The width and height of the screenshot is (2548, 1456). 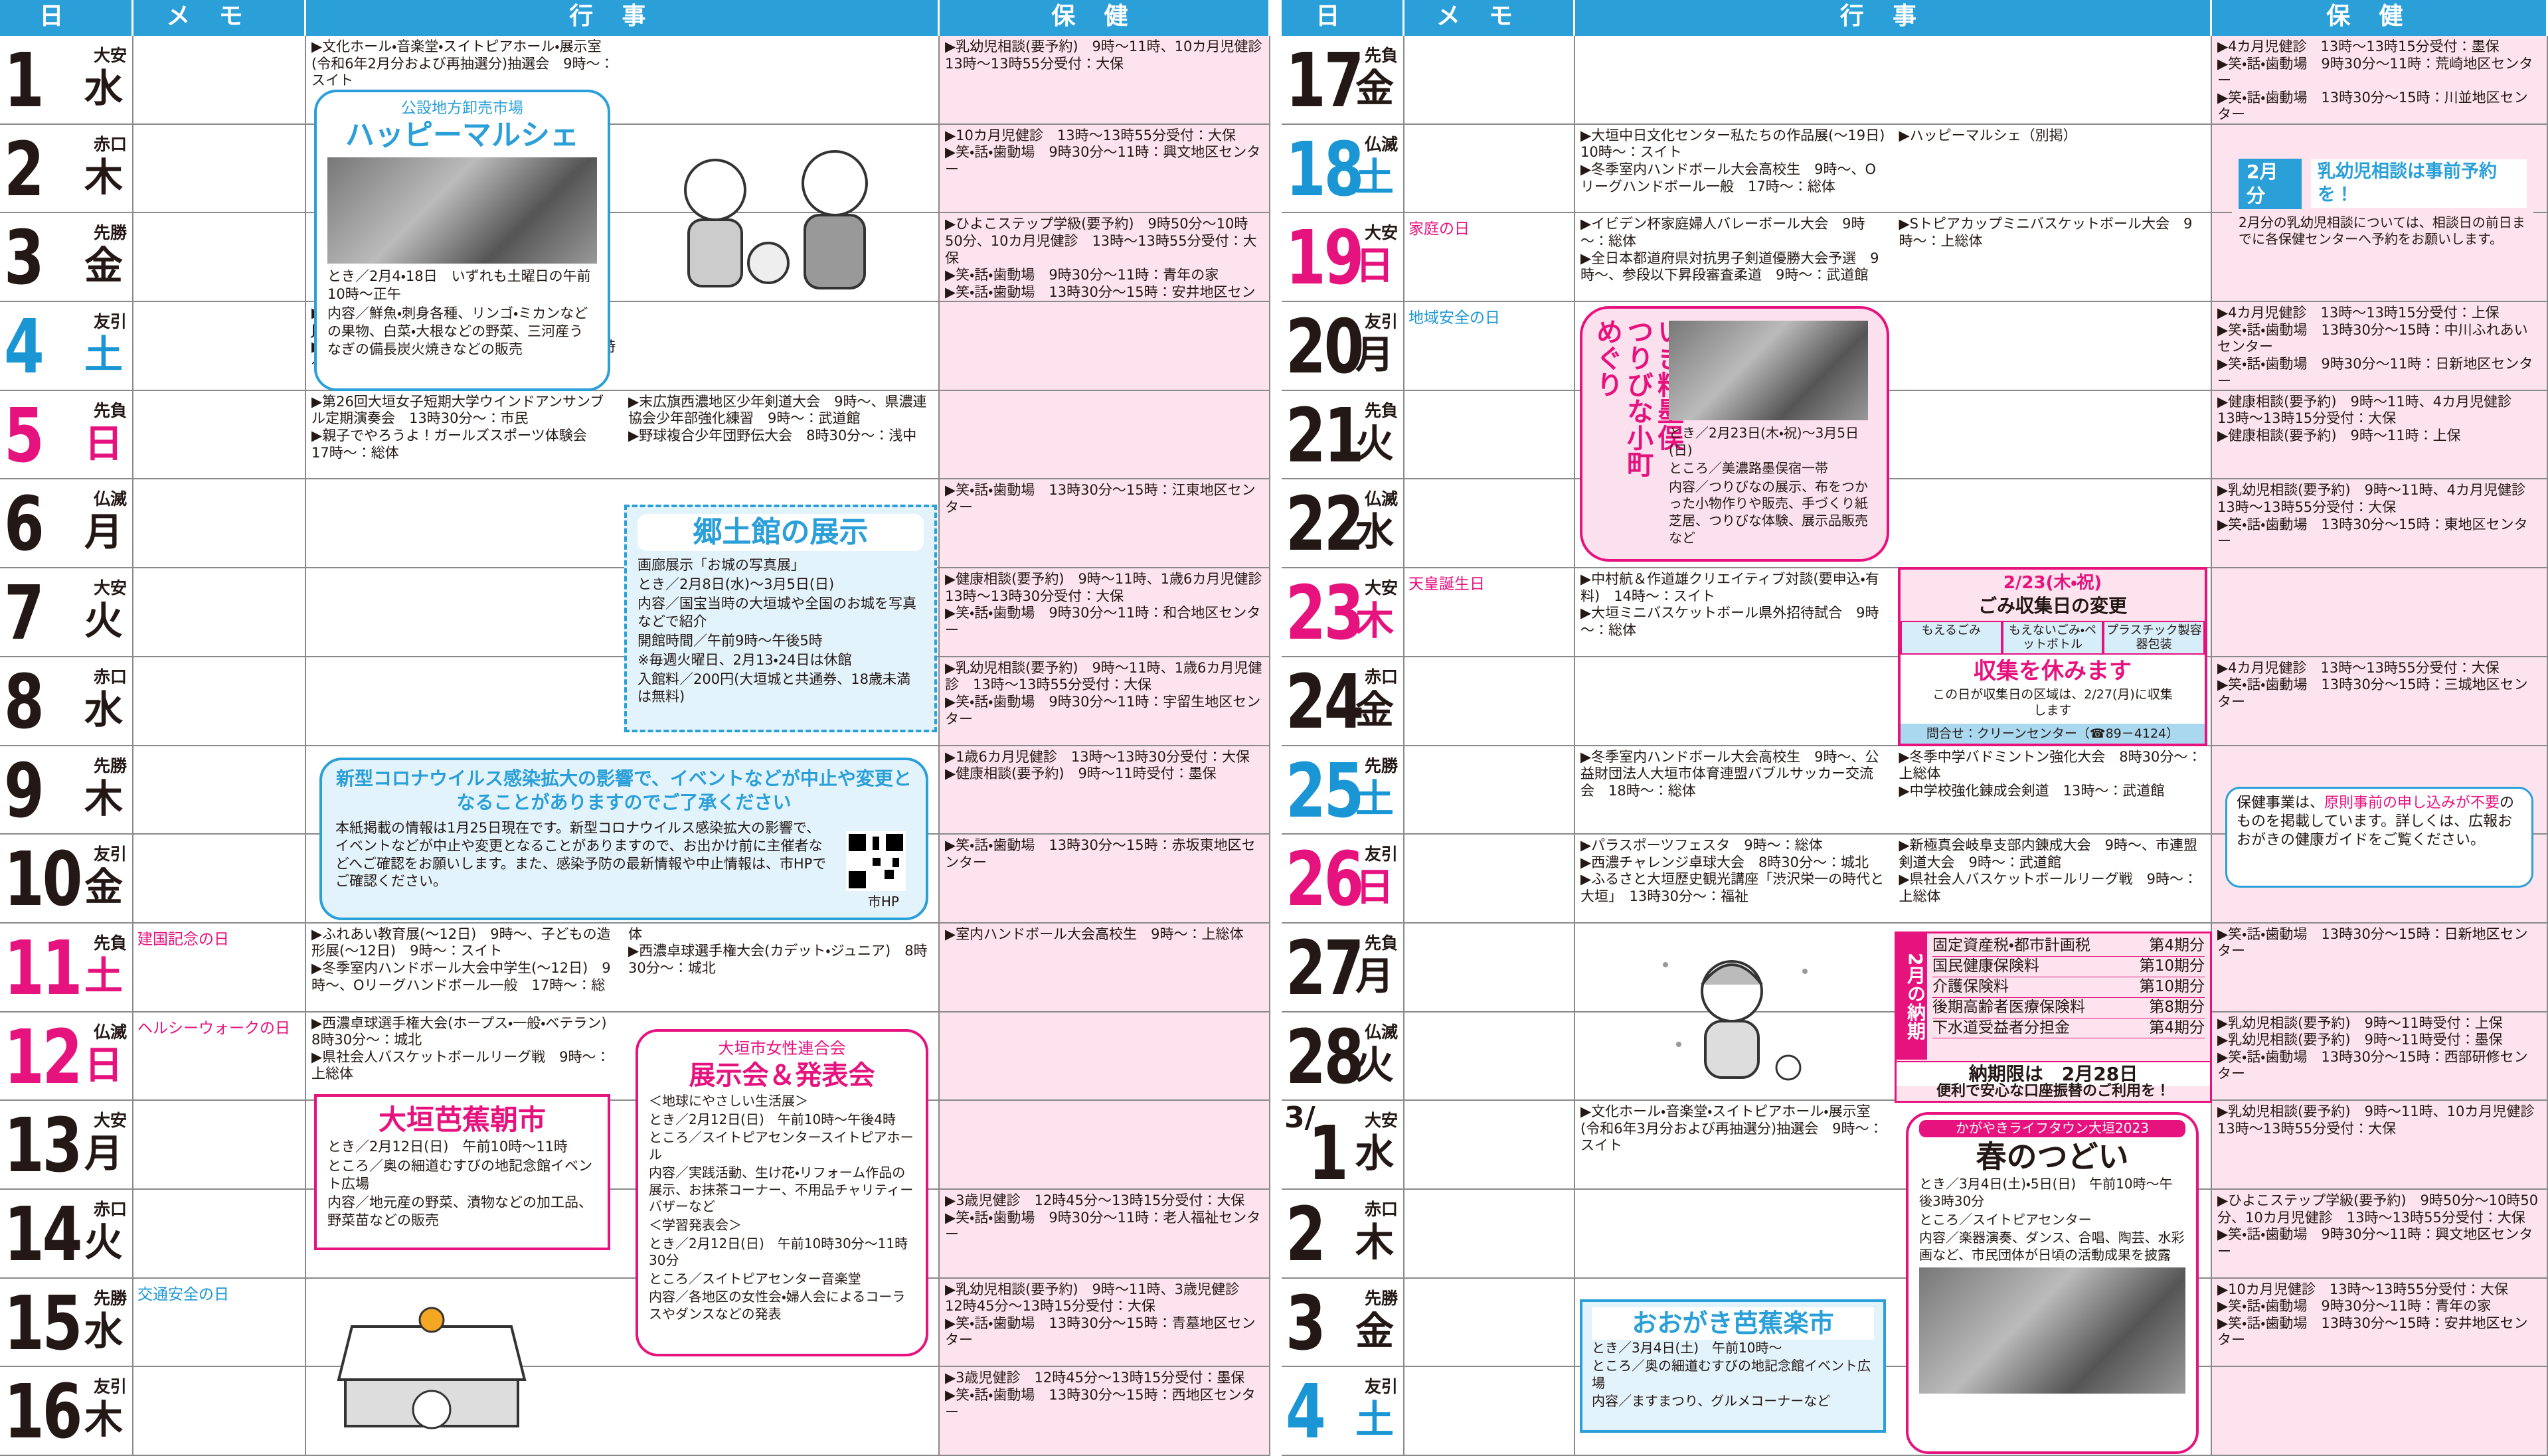 I want to click on noki-name: 下水道受益者分担金, so click(x=2001, y=1027).